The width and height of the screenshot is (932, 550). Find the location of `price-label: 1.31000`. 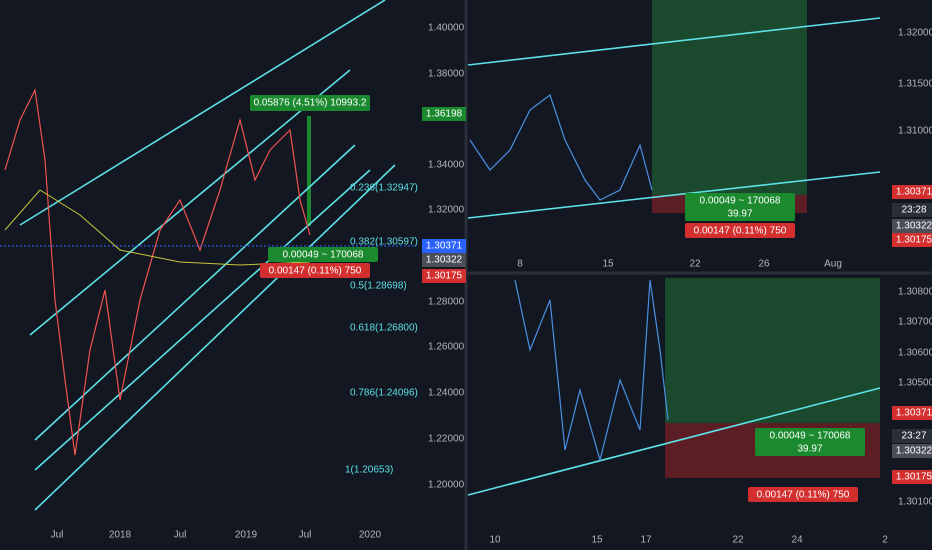

price-label: 1.31000 is located at coordinates (915, 131).